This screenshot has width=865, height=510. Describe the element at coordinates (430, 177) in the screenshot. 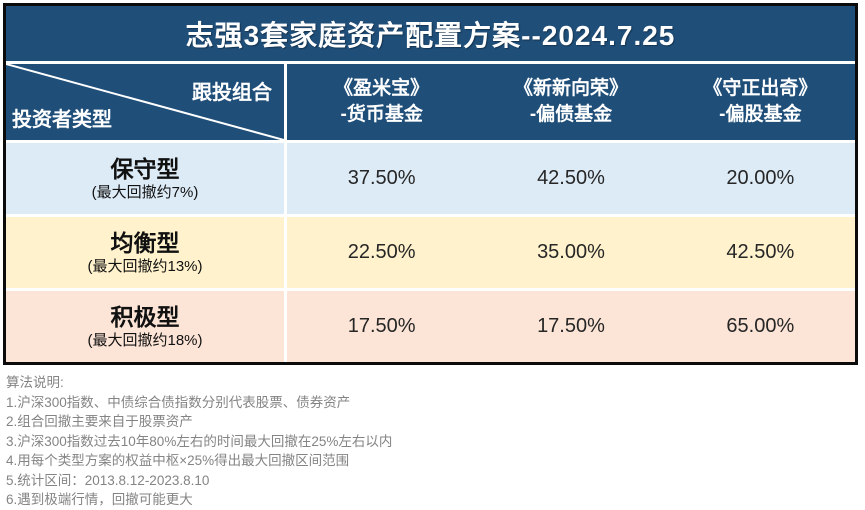

I see `table-row-conservative: 保守型 (最大回撤约7%) 37.50% 42.50% 20.00%` at that location.